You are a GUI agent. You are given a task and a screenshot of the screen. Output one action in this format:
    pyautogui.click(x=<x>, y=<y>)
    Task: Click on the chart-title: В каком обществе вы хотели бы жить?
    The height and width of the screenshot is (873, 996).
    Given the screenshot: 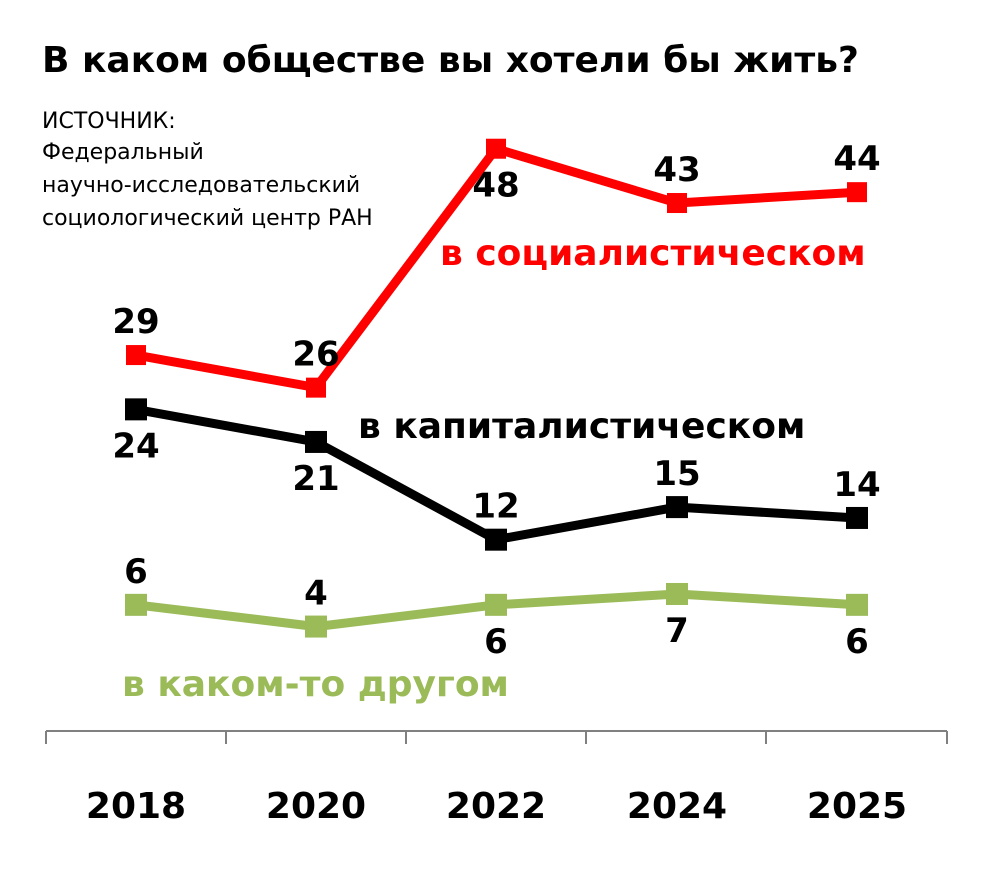 What is the action you would take?
    pyautogui.click(x=450, y=60)
    